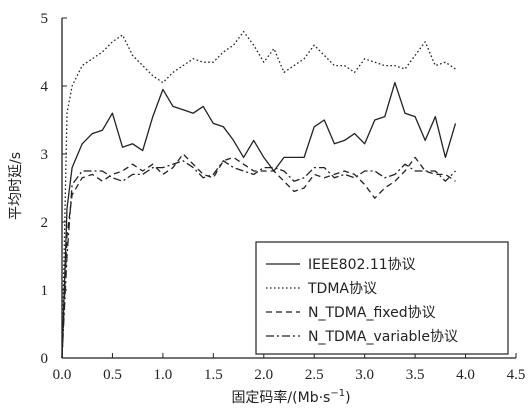 This screenshot has height=412, width=529. I want to click on y-tick-label: 1, so click(45, 291).